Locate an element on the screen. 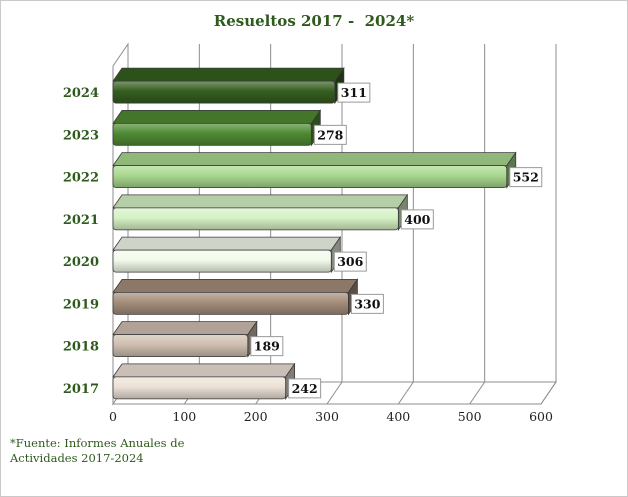 The image size is (628, 497). bar-2024 is located at coordinates (228, 85).